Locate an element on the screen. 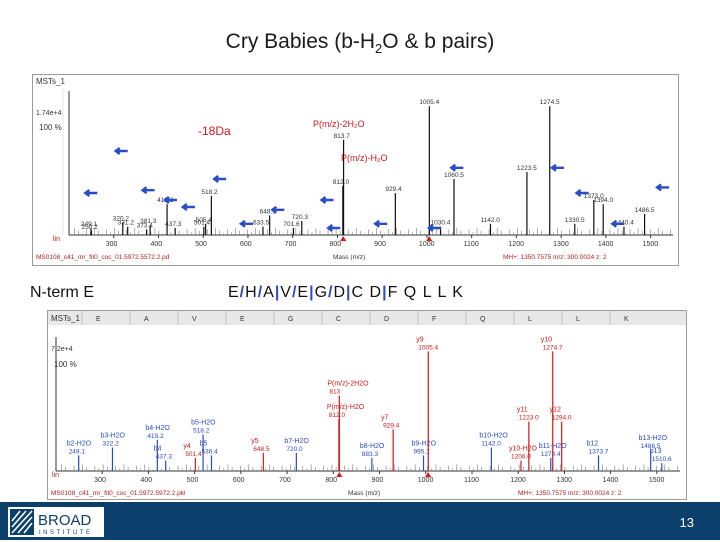 This screenshot has height=542, width=720. sequence-residue: V is located at coordinates (286, 292).